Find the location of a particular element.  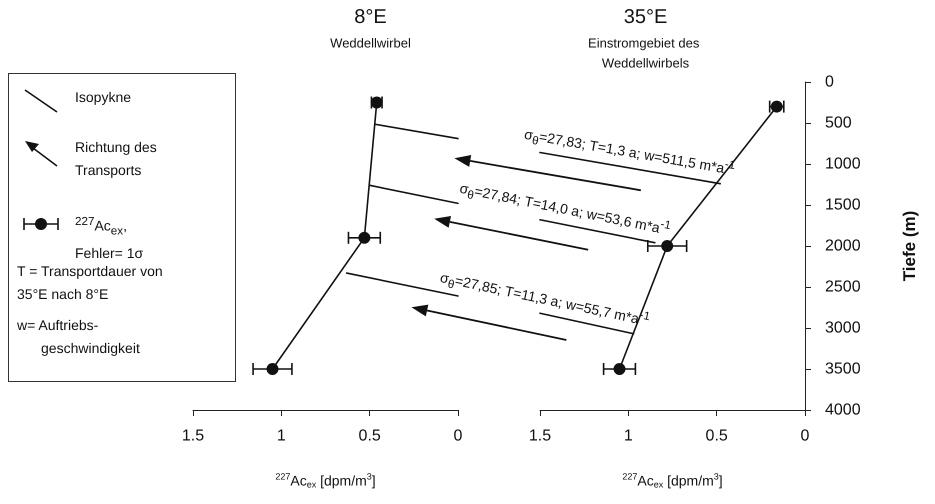

annotation: σ$_{θ}$=27,84; T=14,0 a; w=53,6 m*a$^{-1}$ is located at coordinates (564, 208).